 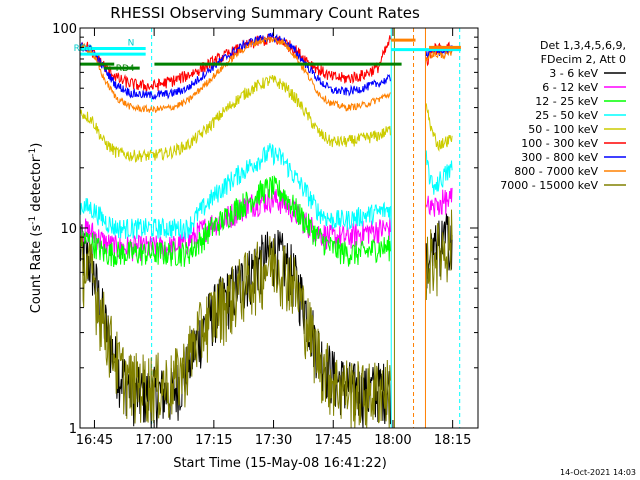 What do you see at coordinates (33, 220) in the screenshot?
I see `y-axis-label-sup: -1` at bounding box center [33, 220].